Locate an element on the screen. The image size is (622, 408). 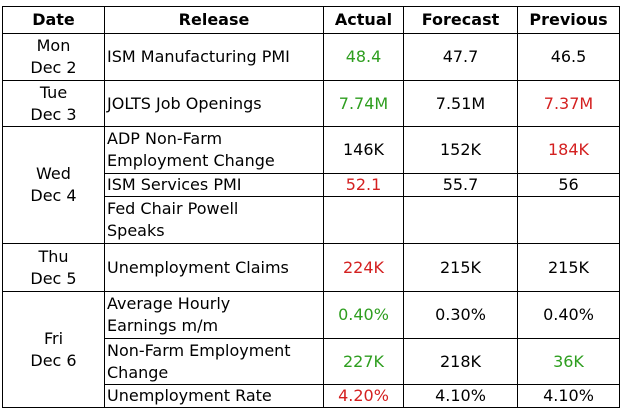
forecast-cell: 0.30% is located at coordinates (460, 315).